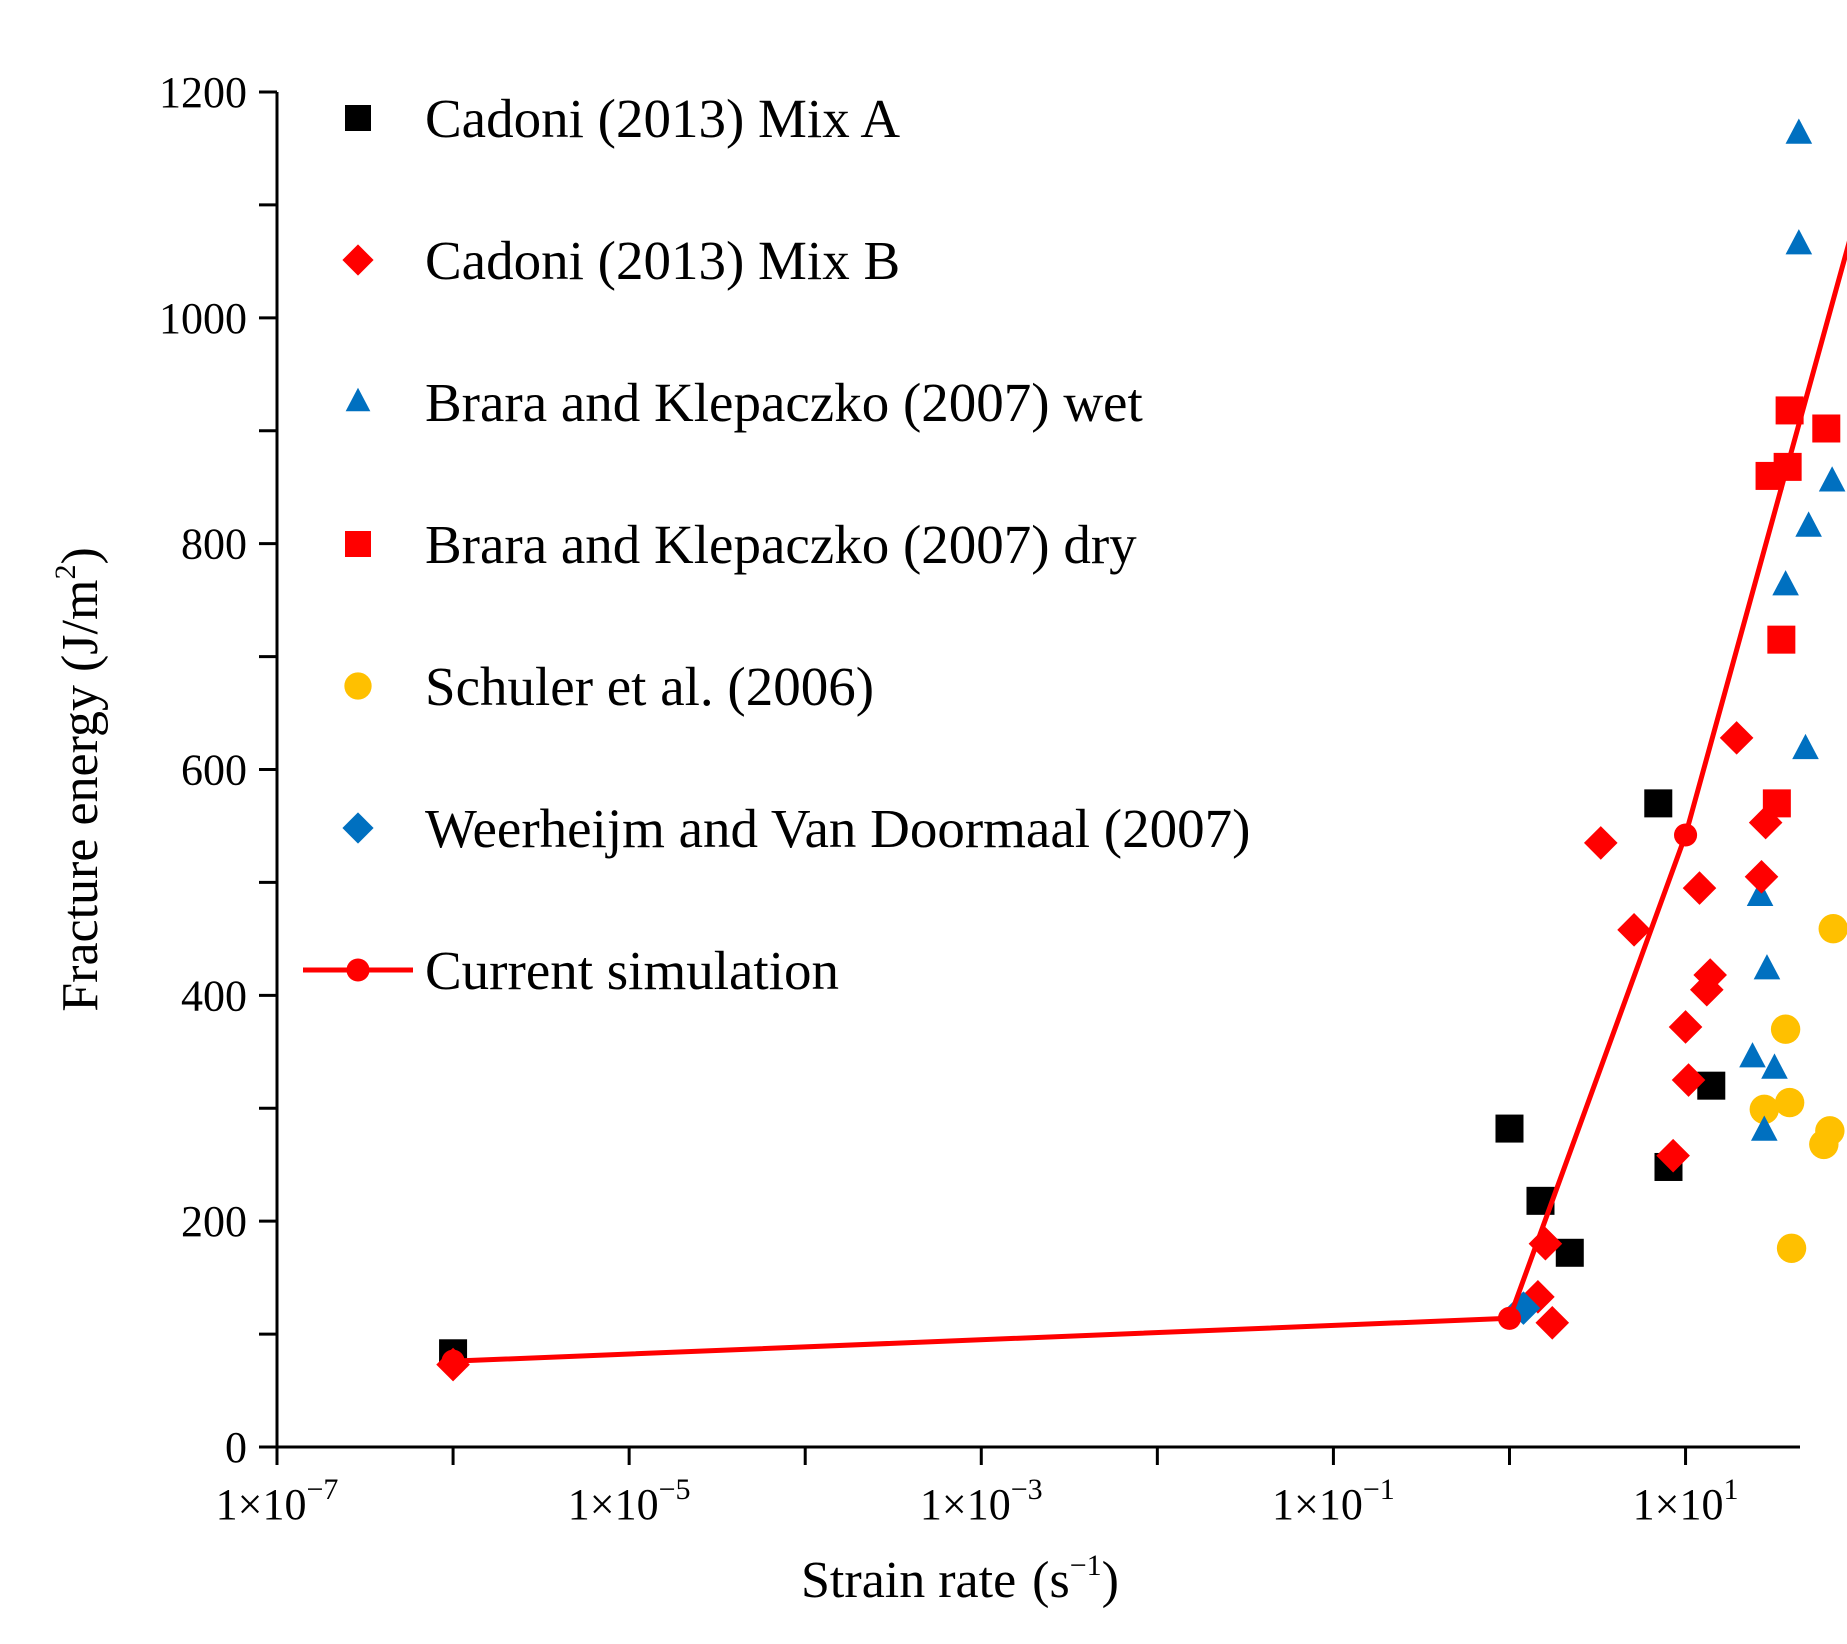 Image resolution: width=1847 pixels, height=1644 pixels. I want to click on legend-entry: Current simulation, so click(571, 970).